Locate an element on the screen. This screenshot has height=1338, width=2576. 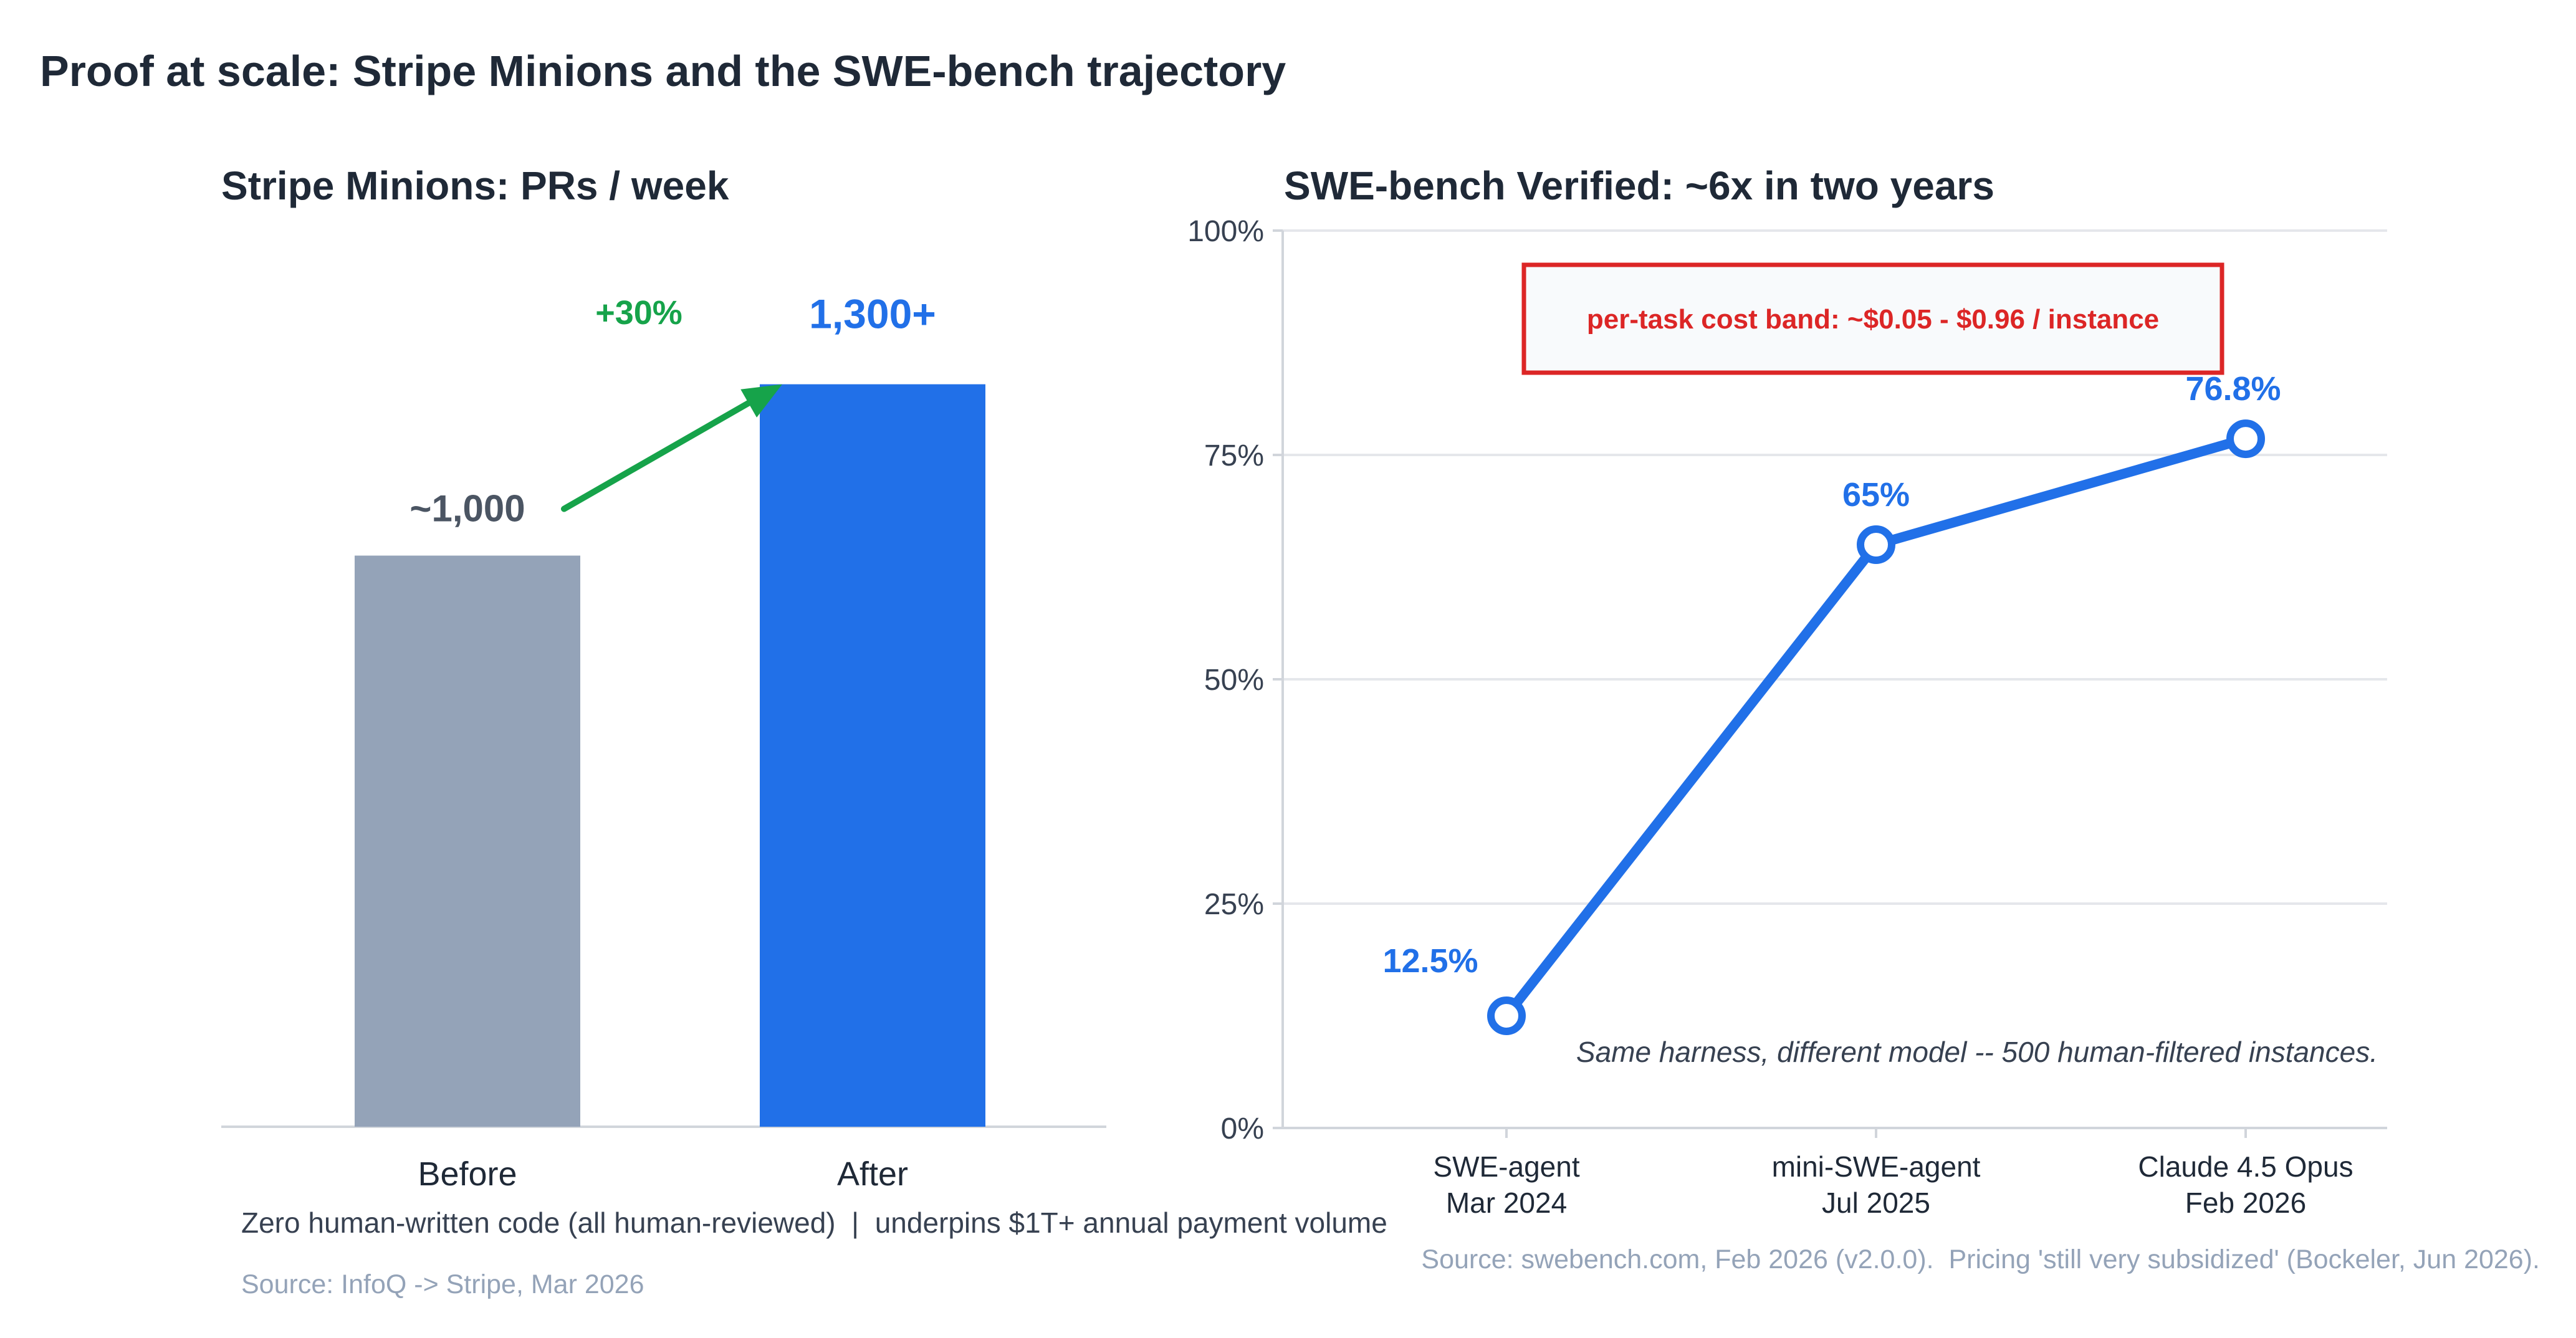
y-tick-label: 75% is located at coordinates (1234, 455).